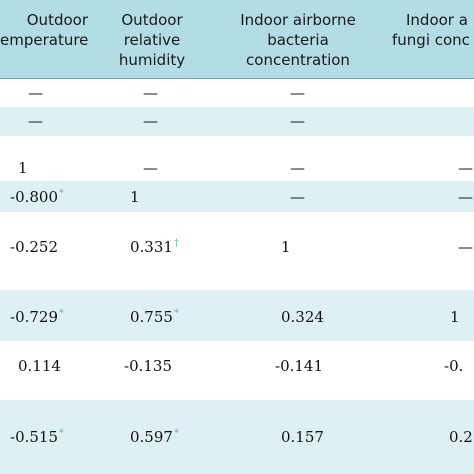 Image resolution: width=474 pixels, height=474 pixels. I want to click on header-line: bacteria, so click(298, 40).